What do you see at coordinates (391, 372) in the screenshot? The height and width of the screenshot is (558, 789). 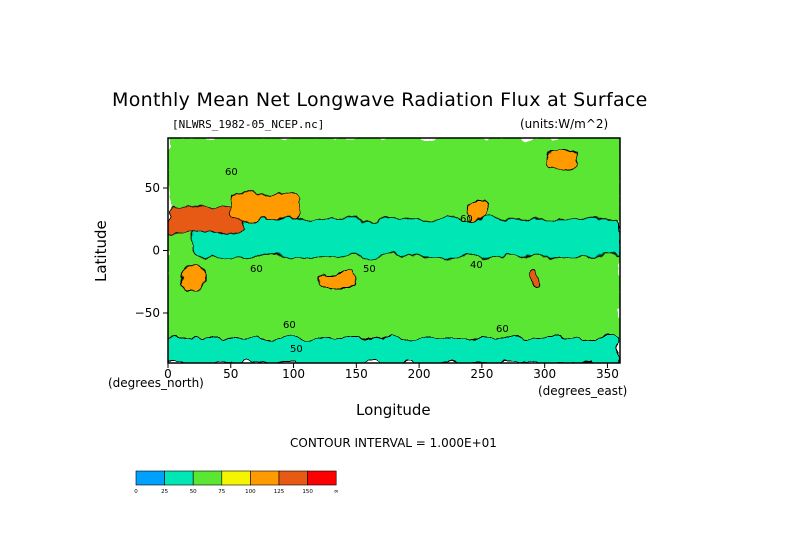 I see `x-axis-ticks: 0 50 100 150 200 250 300 350` at bounding box center [391, 372].